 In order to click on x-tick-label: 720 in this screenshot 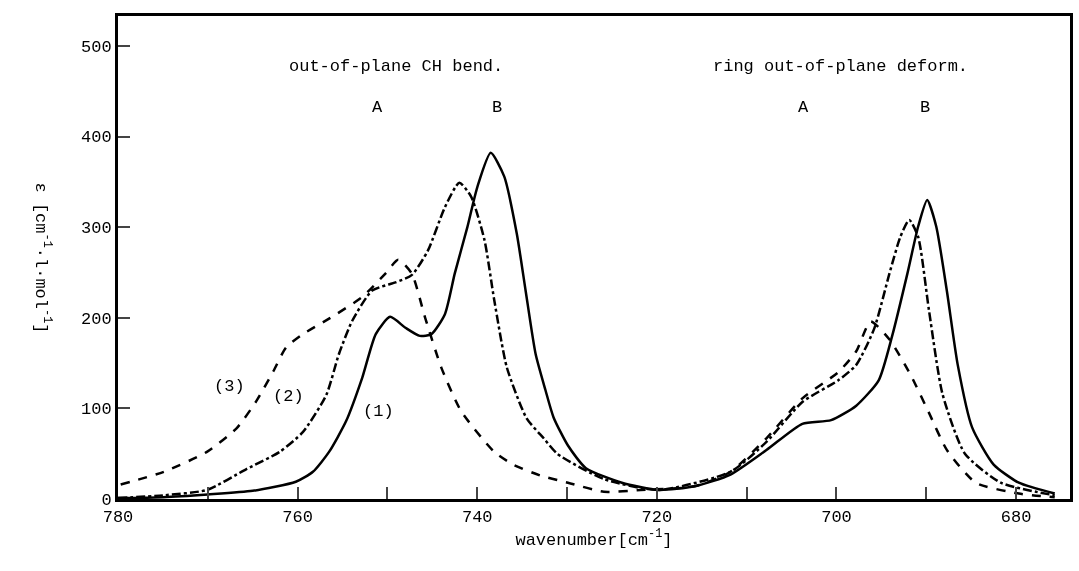, I will do `click(657, 518)`.